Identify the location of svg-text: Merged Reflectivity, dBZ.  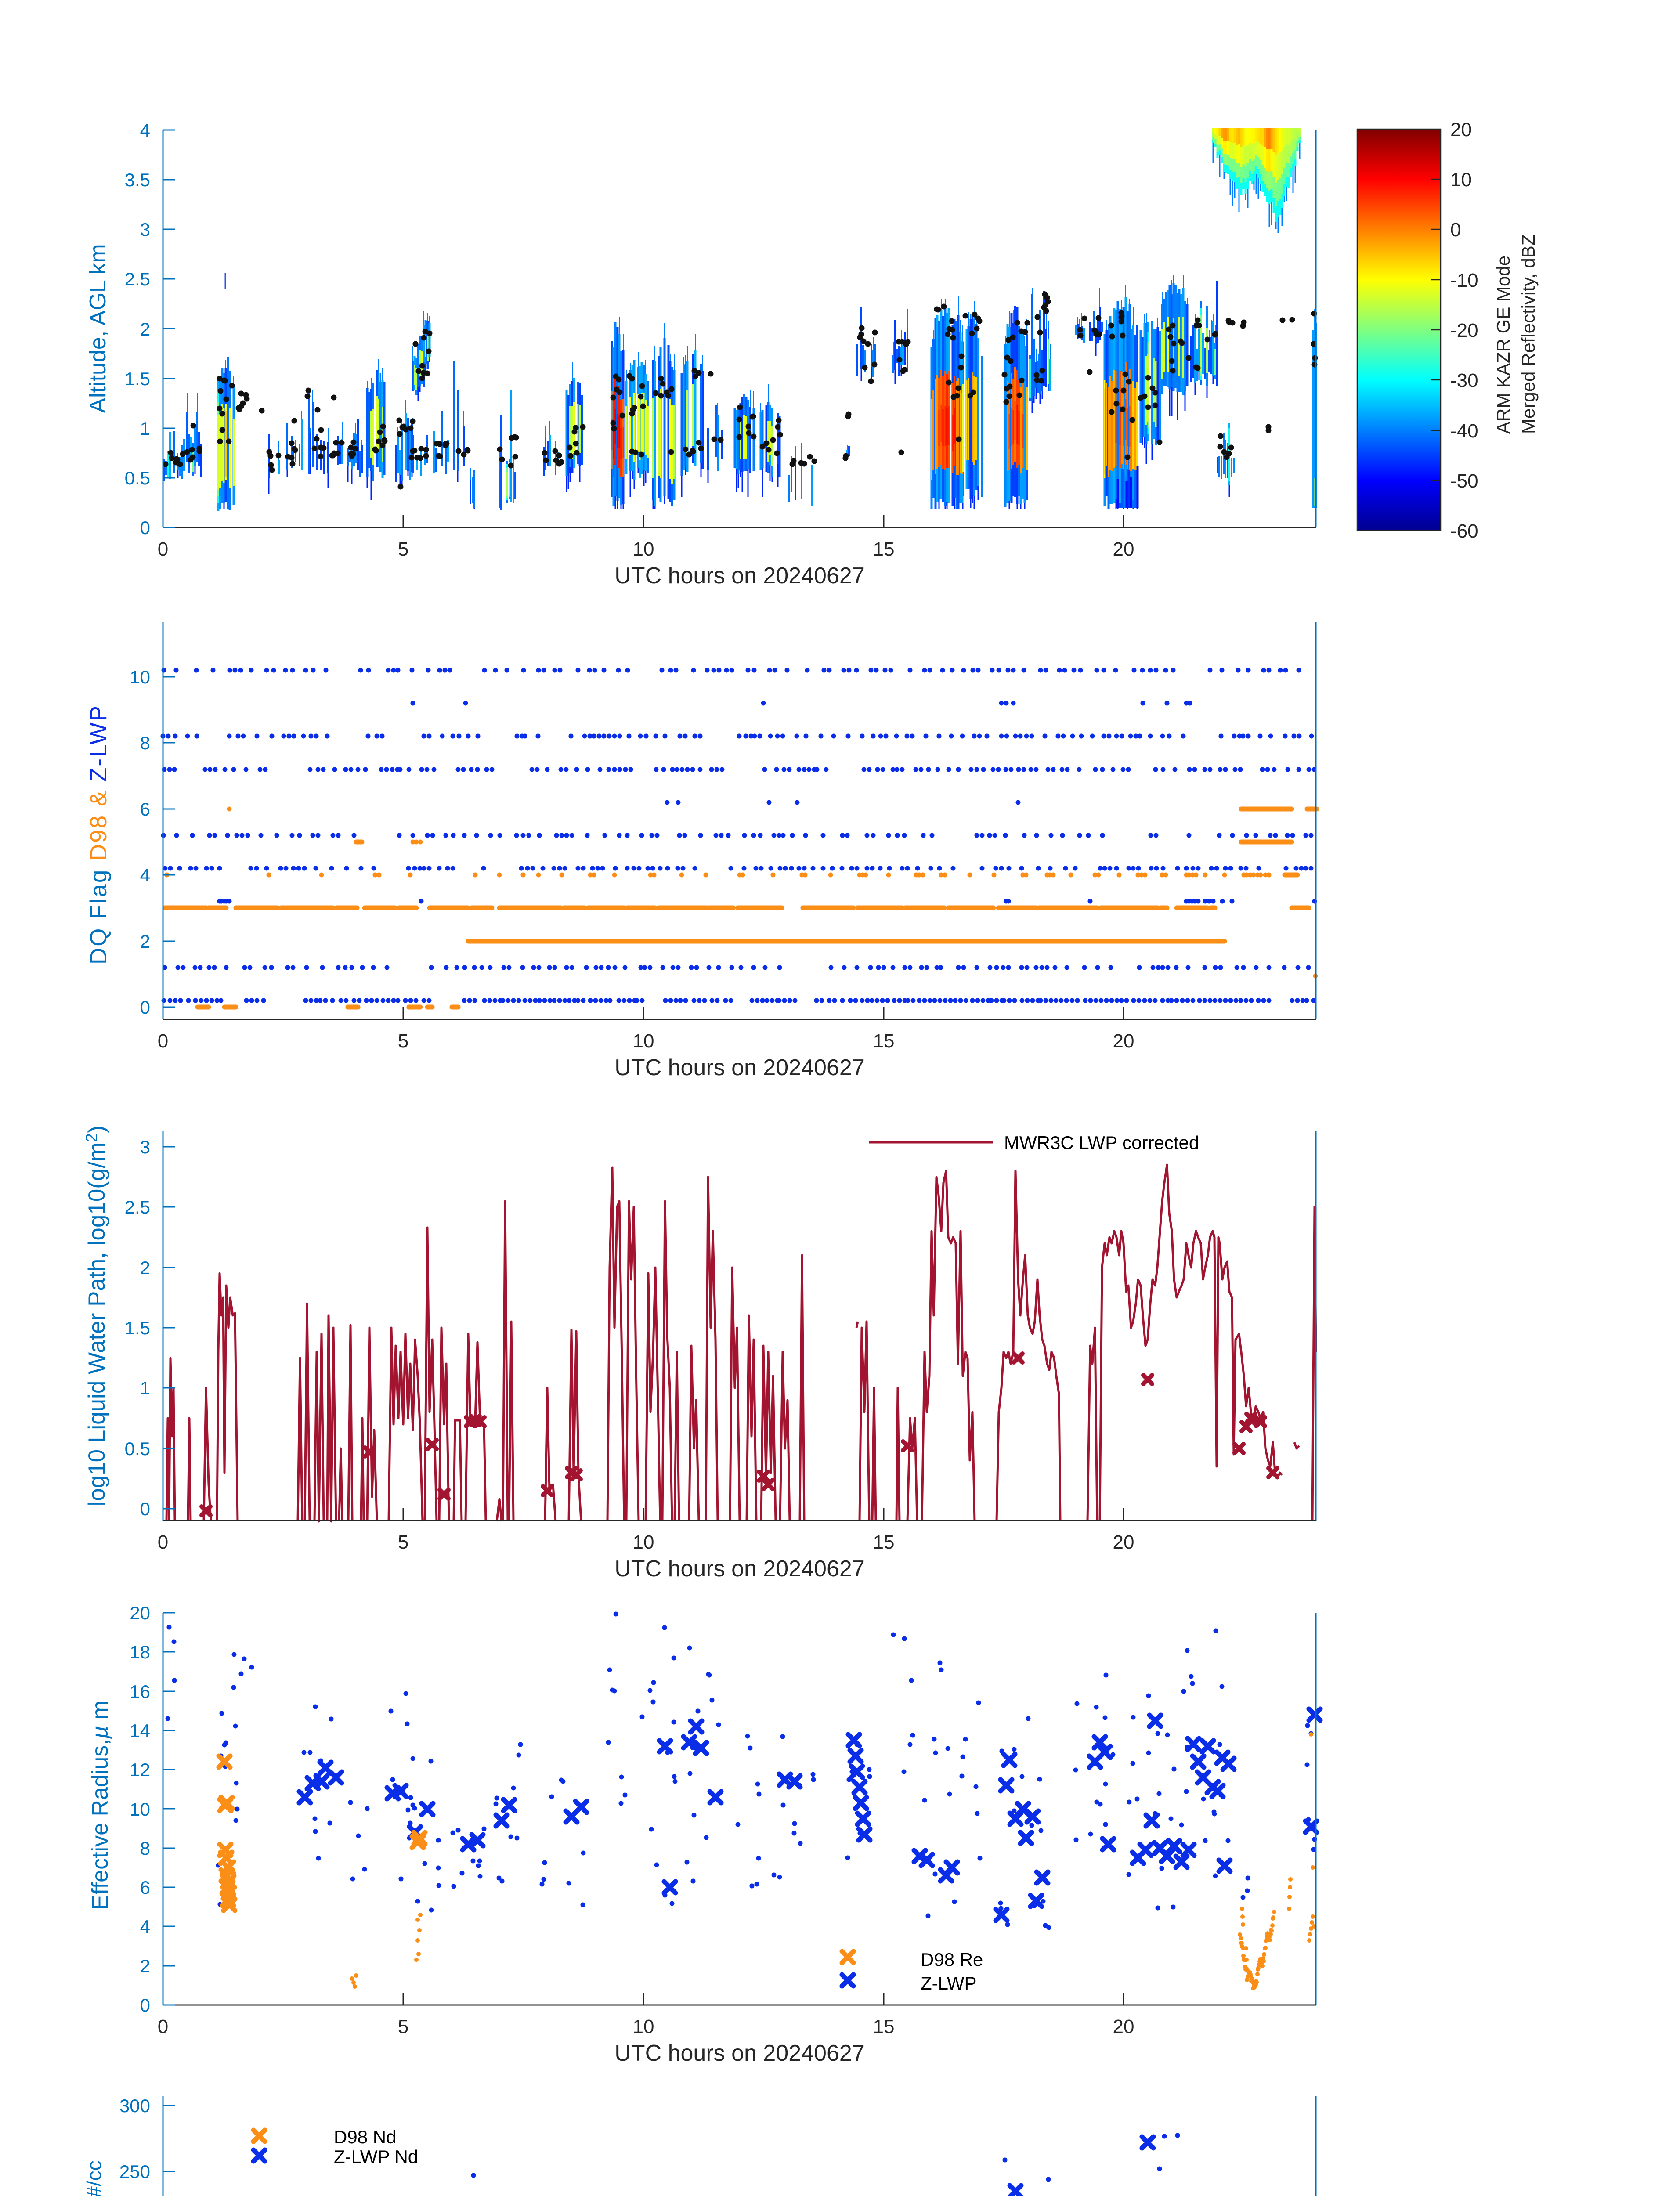
(1529, 334).